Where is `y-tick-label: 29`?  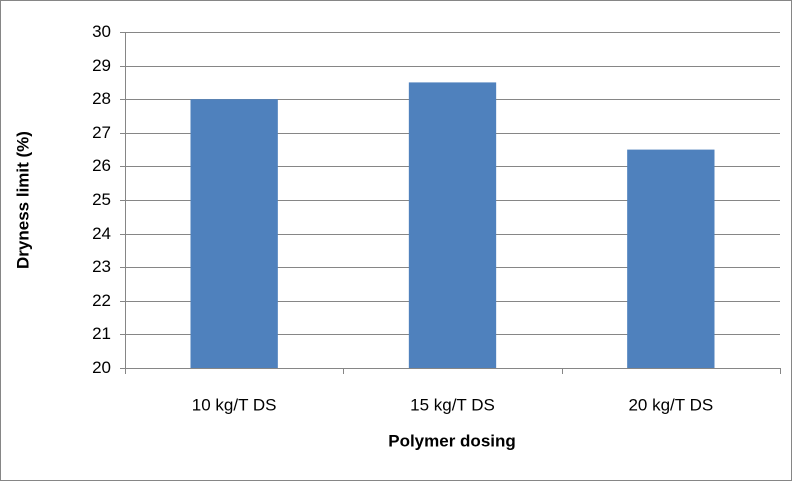 y-tick-label: 29 is located at coordinates (101, 65).